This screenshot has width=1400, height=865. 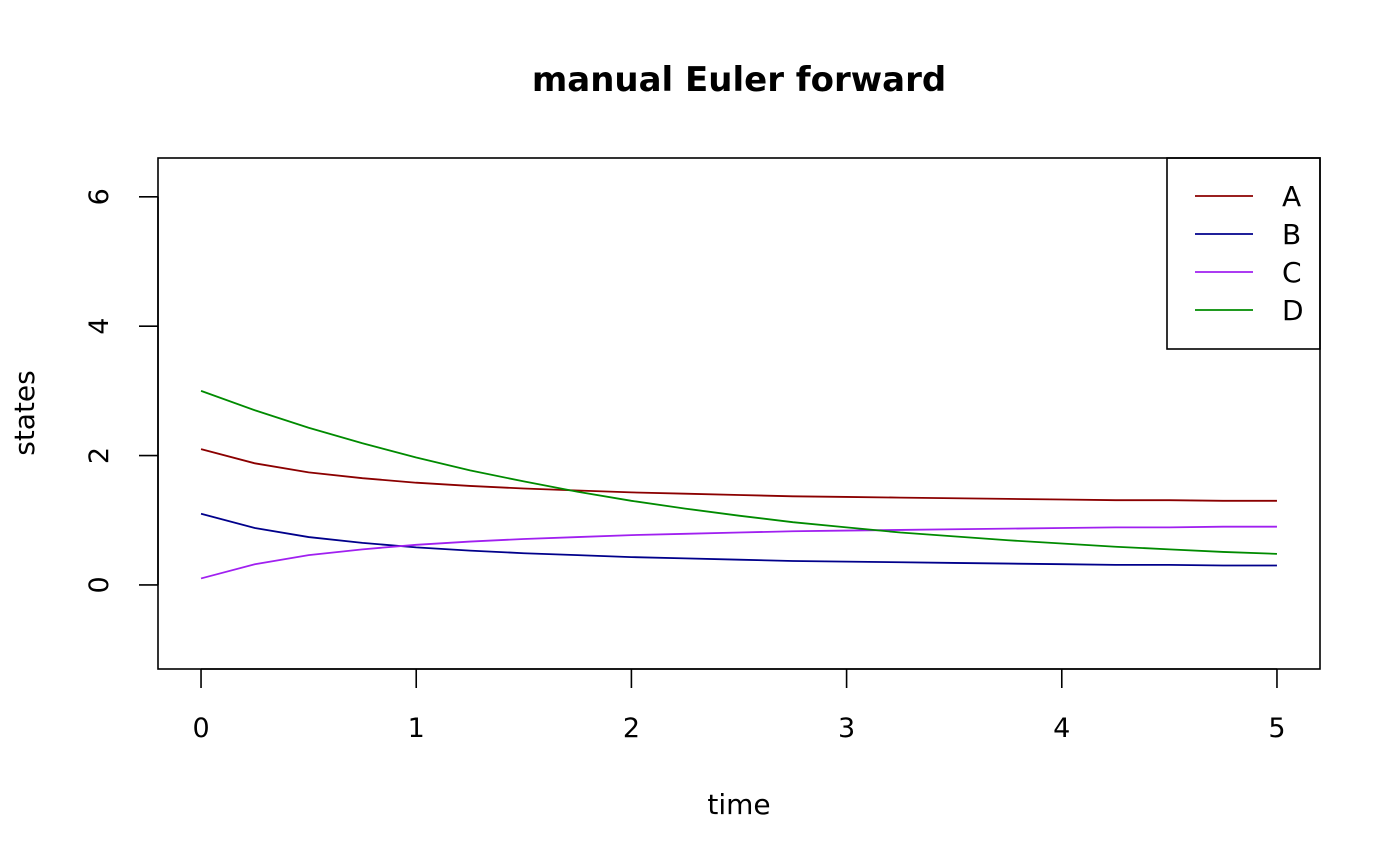 What do you see at coordinates (738, 475) in the screenshot?
I see `series-line-a` at bounding box center [738, 475].